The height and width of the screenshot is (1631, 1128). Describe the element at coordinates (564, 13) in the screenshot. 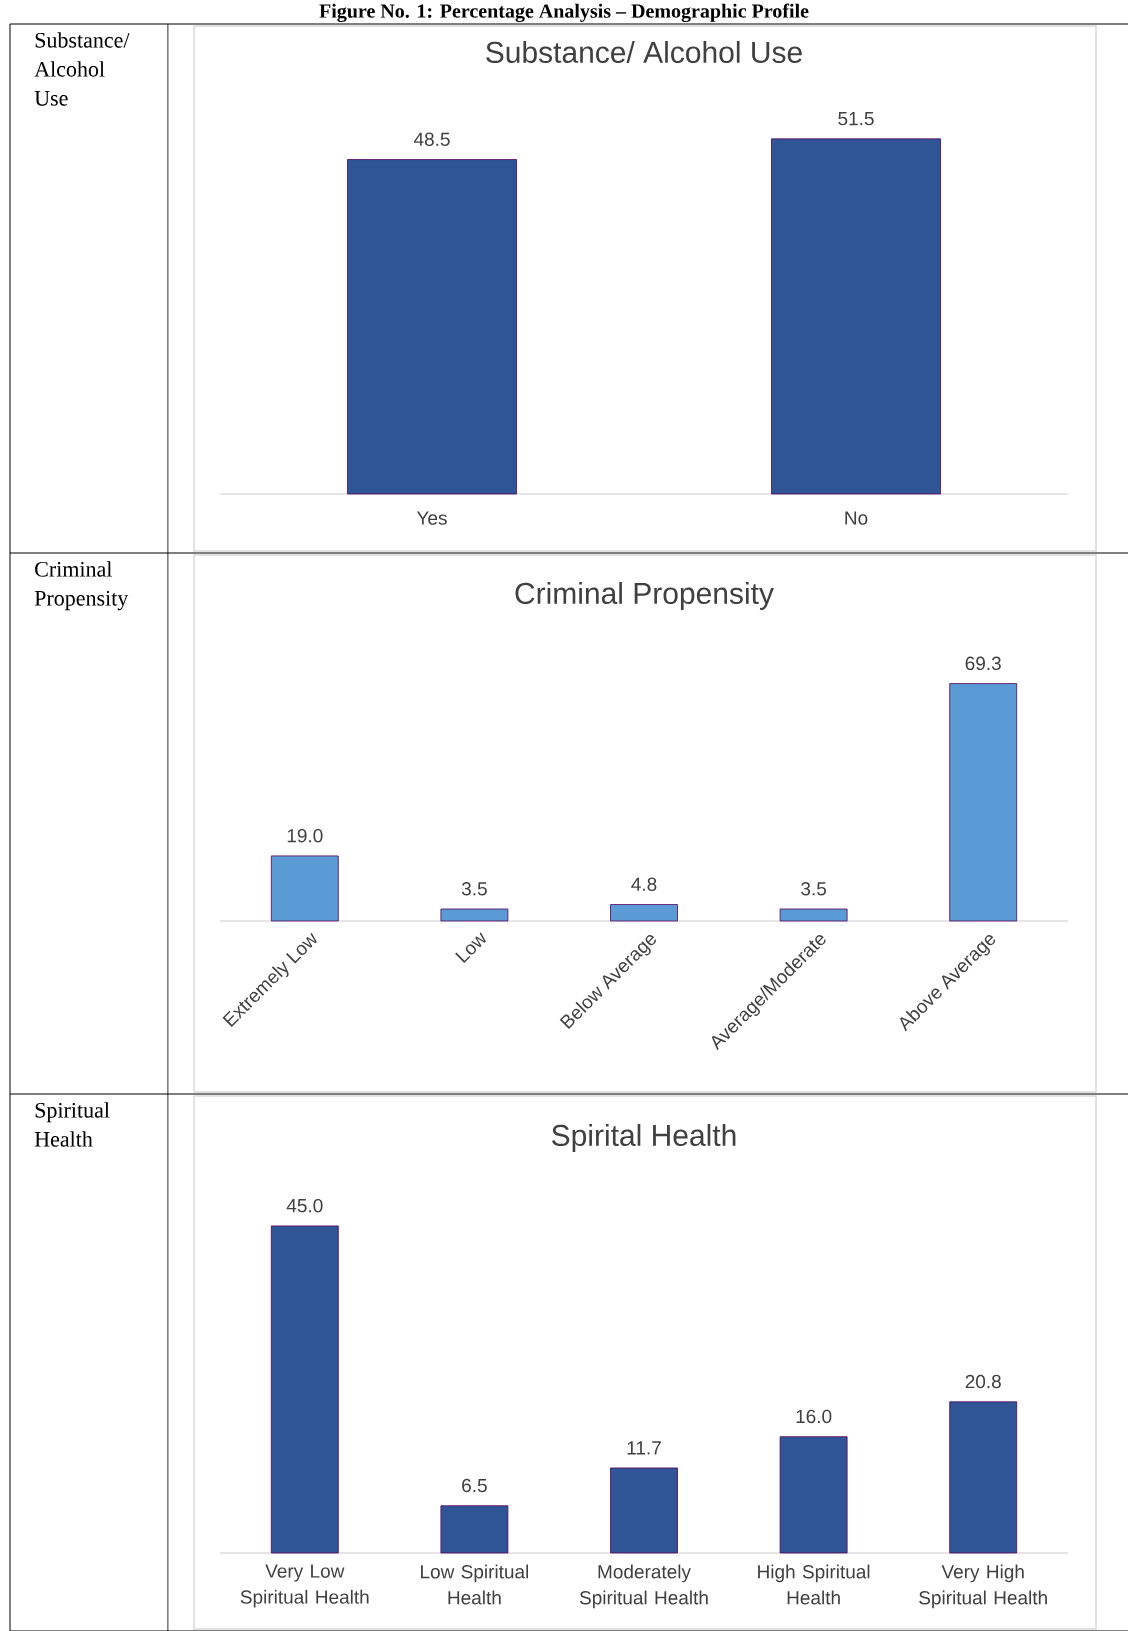

I see `text: Figure No. 1: Percentage Analysis – Demographic Profile` at that location.